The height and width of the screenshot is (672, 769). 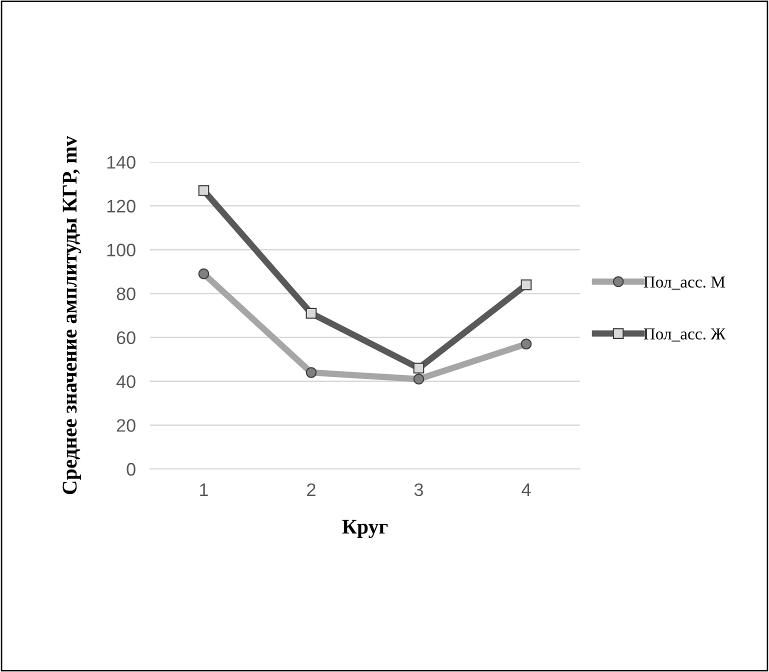 What do you see at coordinates (71, 315) in the screenshot?
I see `y-axis-title: Среднее значение амплитуды КГР, mv` at bounding box center [71, 315].